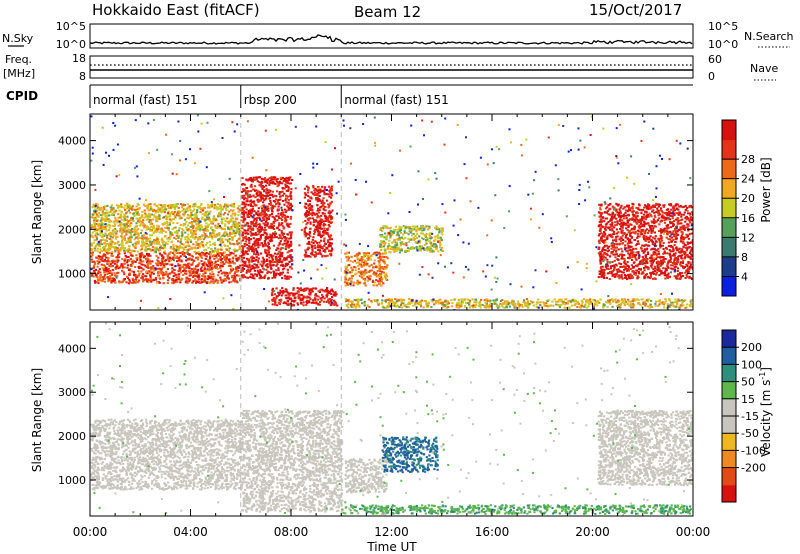 This screenshot has height=554, width=800. What do you see at coordinates (723, 26) in the screenshot?
I see `noise-tick-top-right: 10^5` at bounding box center [723, 26].